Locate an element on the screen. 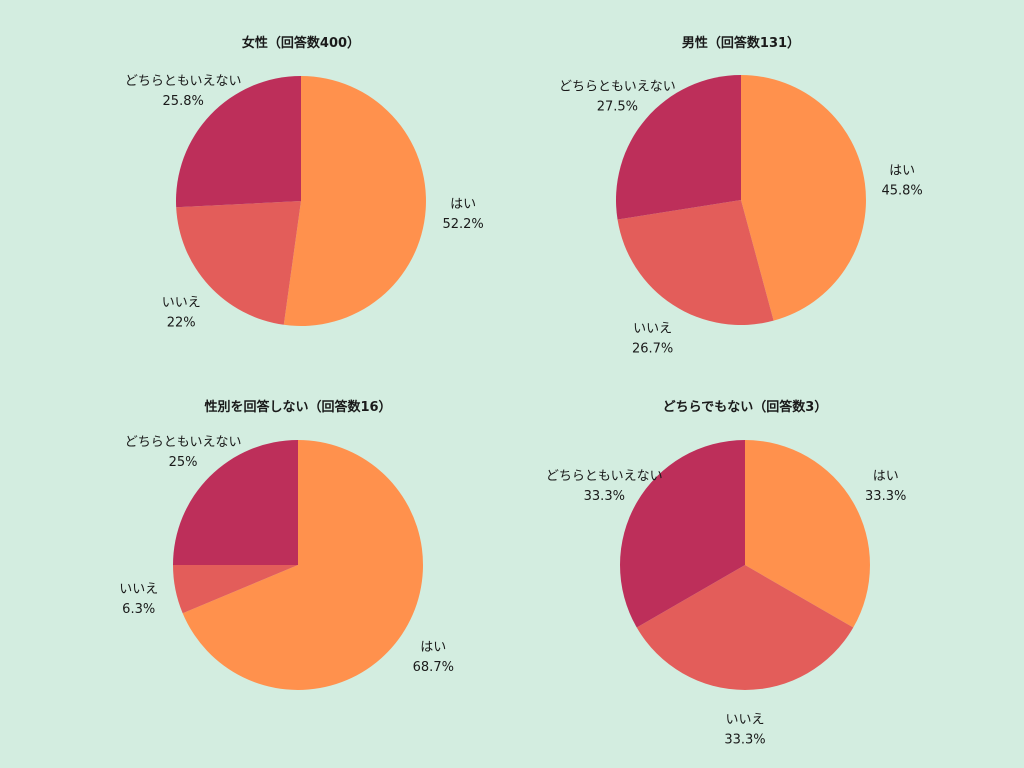  slice-label-neither: どちらともいえない 33.3% is located at coordinates (604, 486).